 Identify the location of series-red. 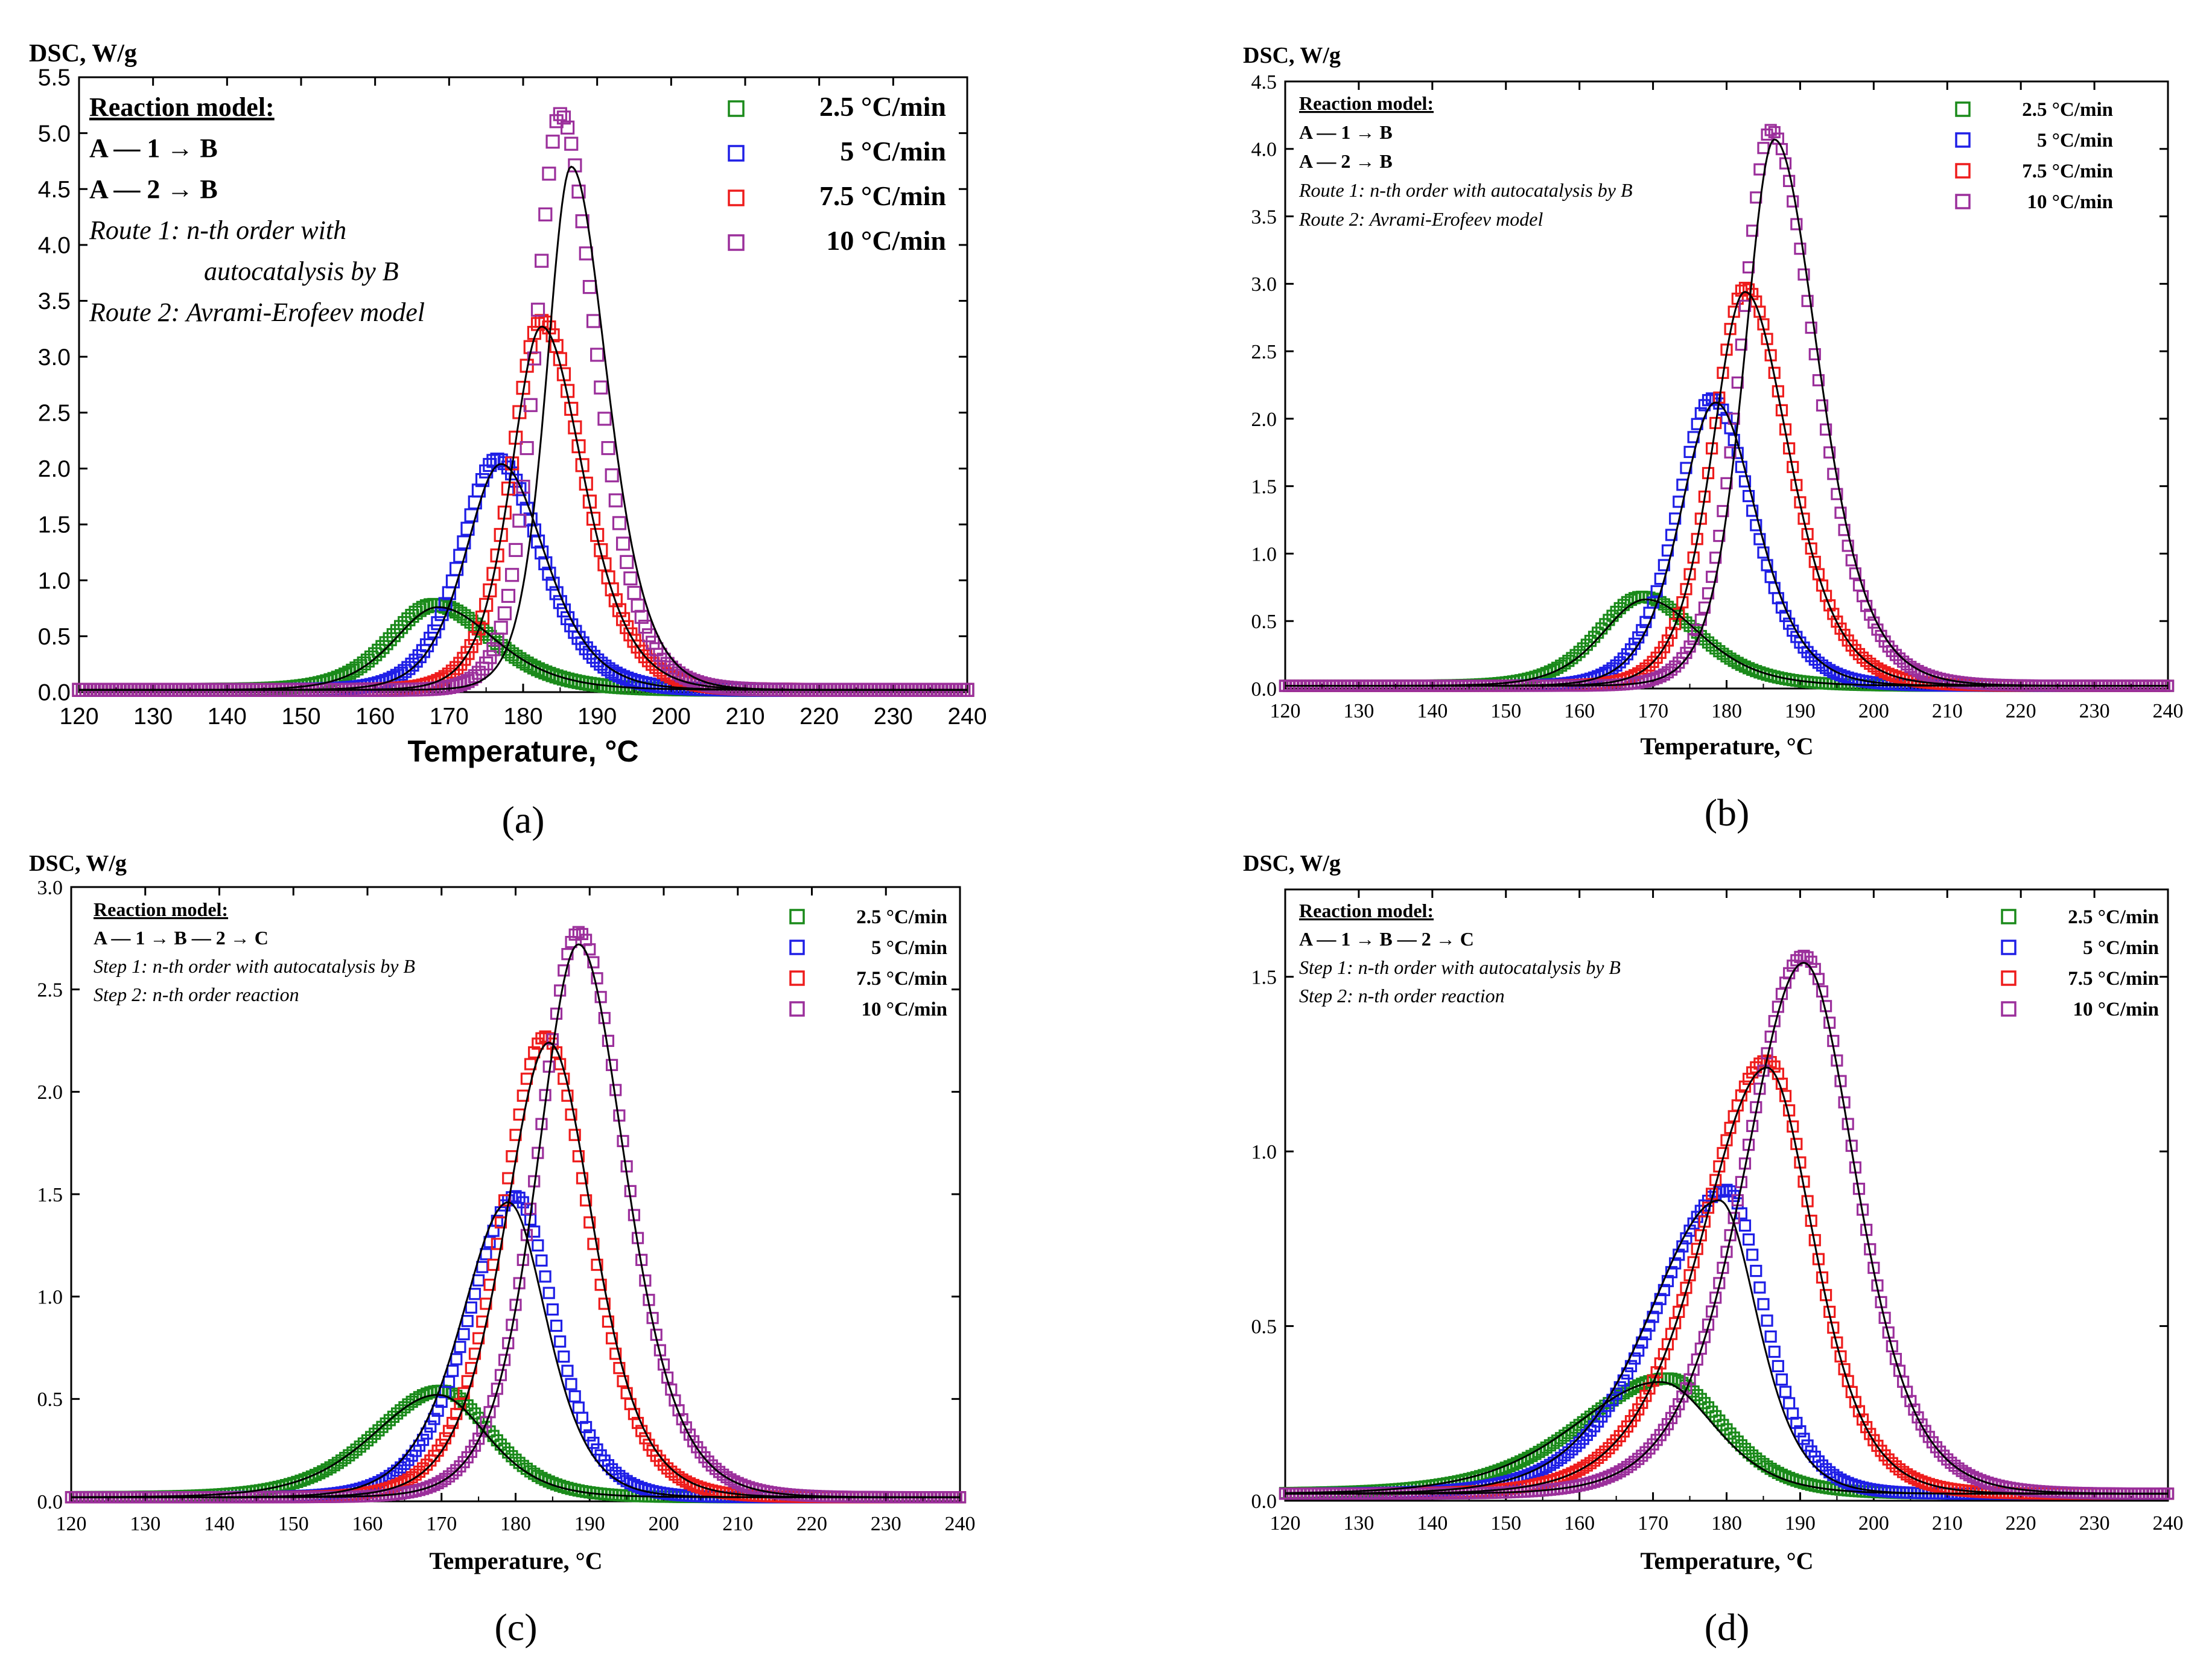
(1727, 1277).